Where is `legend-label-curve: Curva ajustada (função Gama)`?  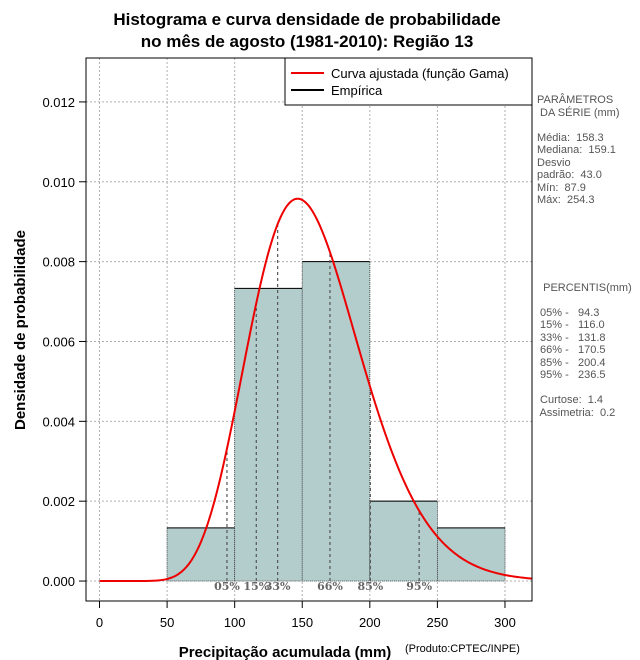
legend-label-curve: Curva ajustada (função Gama) is located at coordinates (420, 73).